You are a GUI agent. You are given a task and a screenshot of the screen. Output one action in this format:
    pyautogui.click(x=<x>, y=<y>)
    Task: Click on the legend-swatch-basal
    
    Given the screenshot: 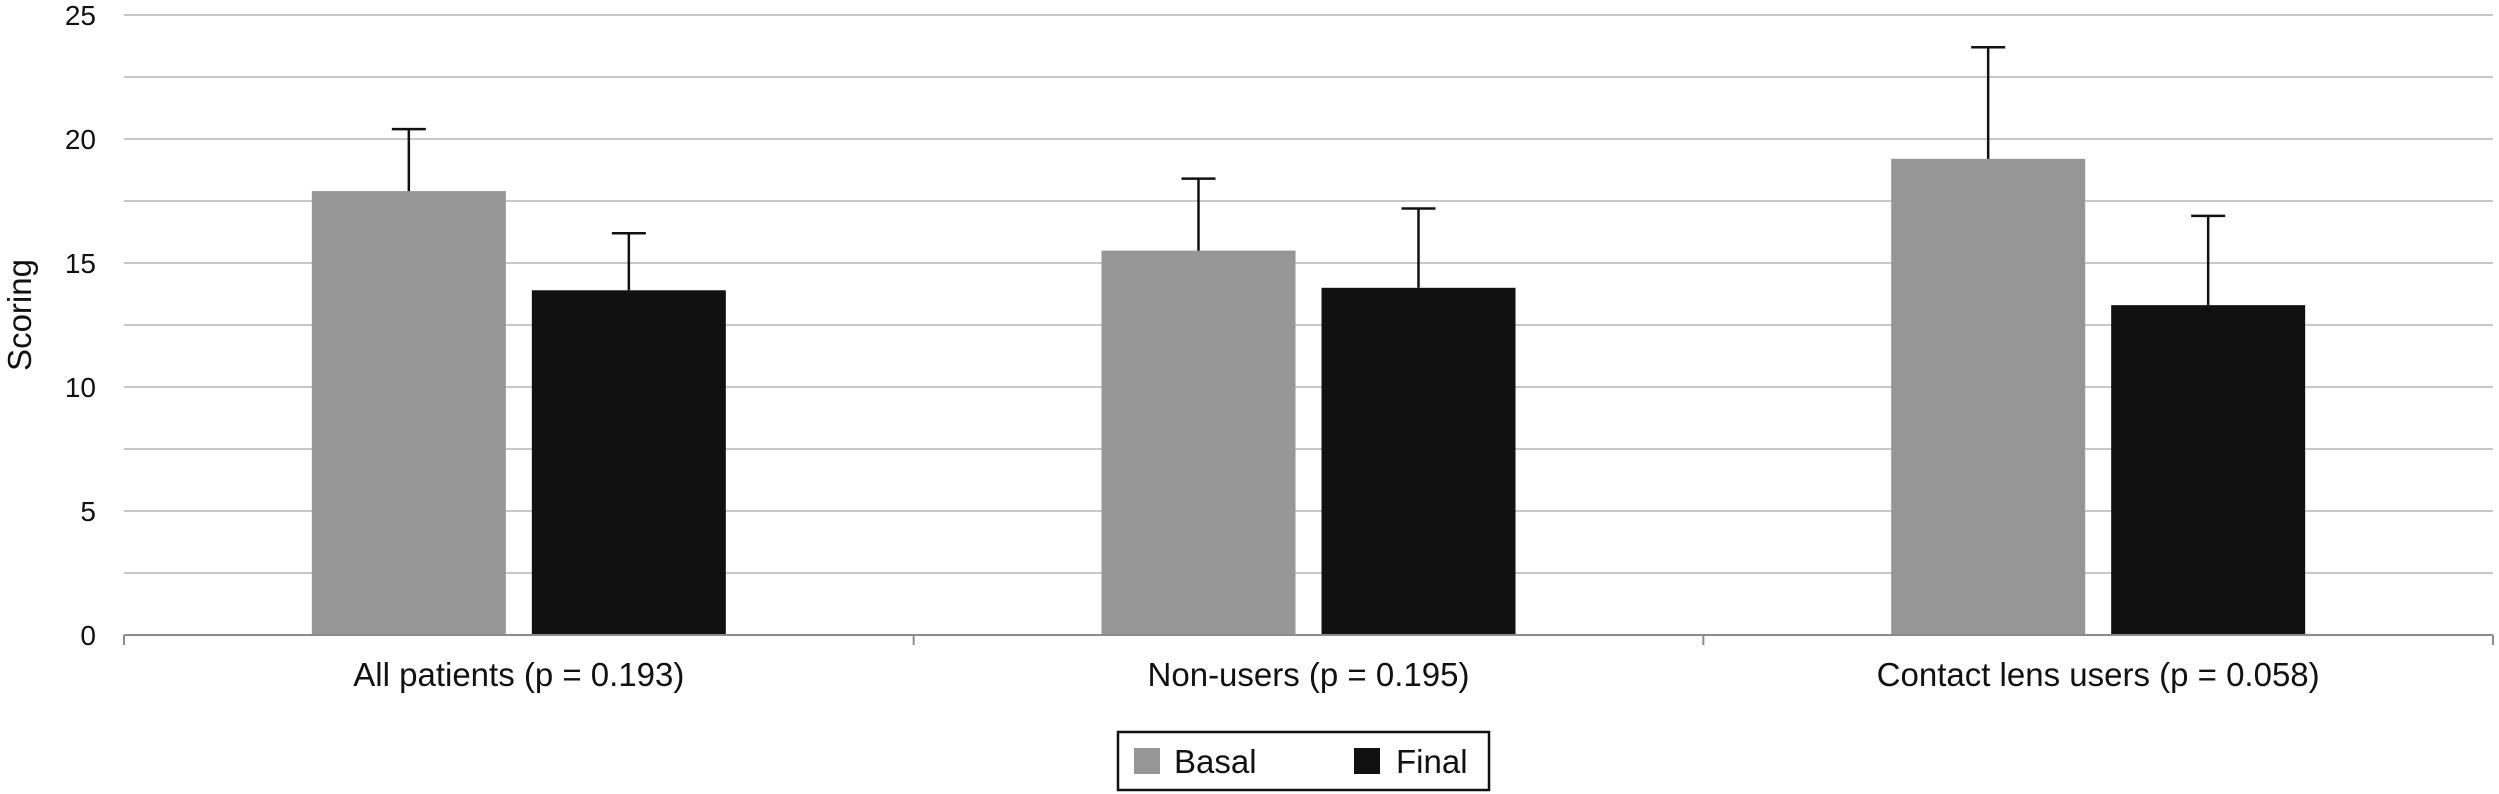 What is the action you would take?
    pyautogui.click(x=1147, y=761)
    